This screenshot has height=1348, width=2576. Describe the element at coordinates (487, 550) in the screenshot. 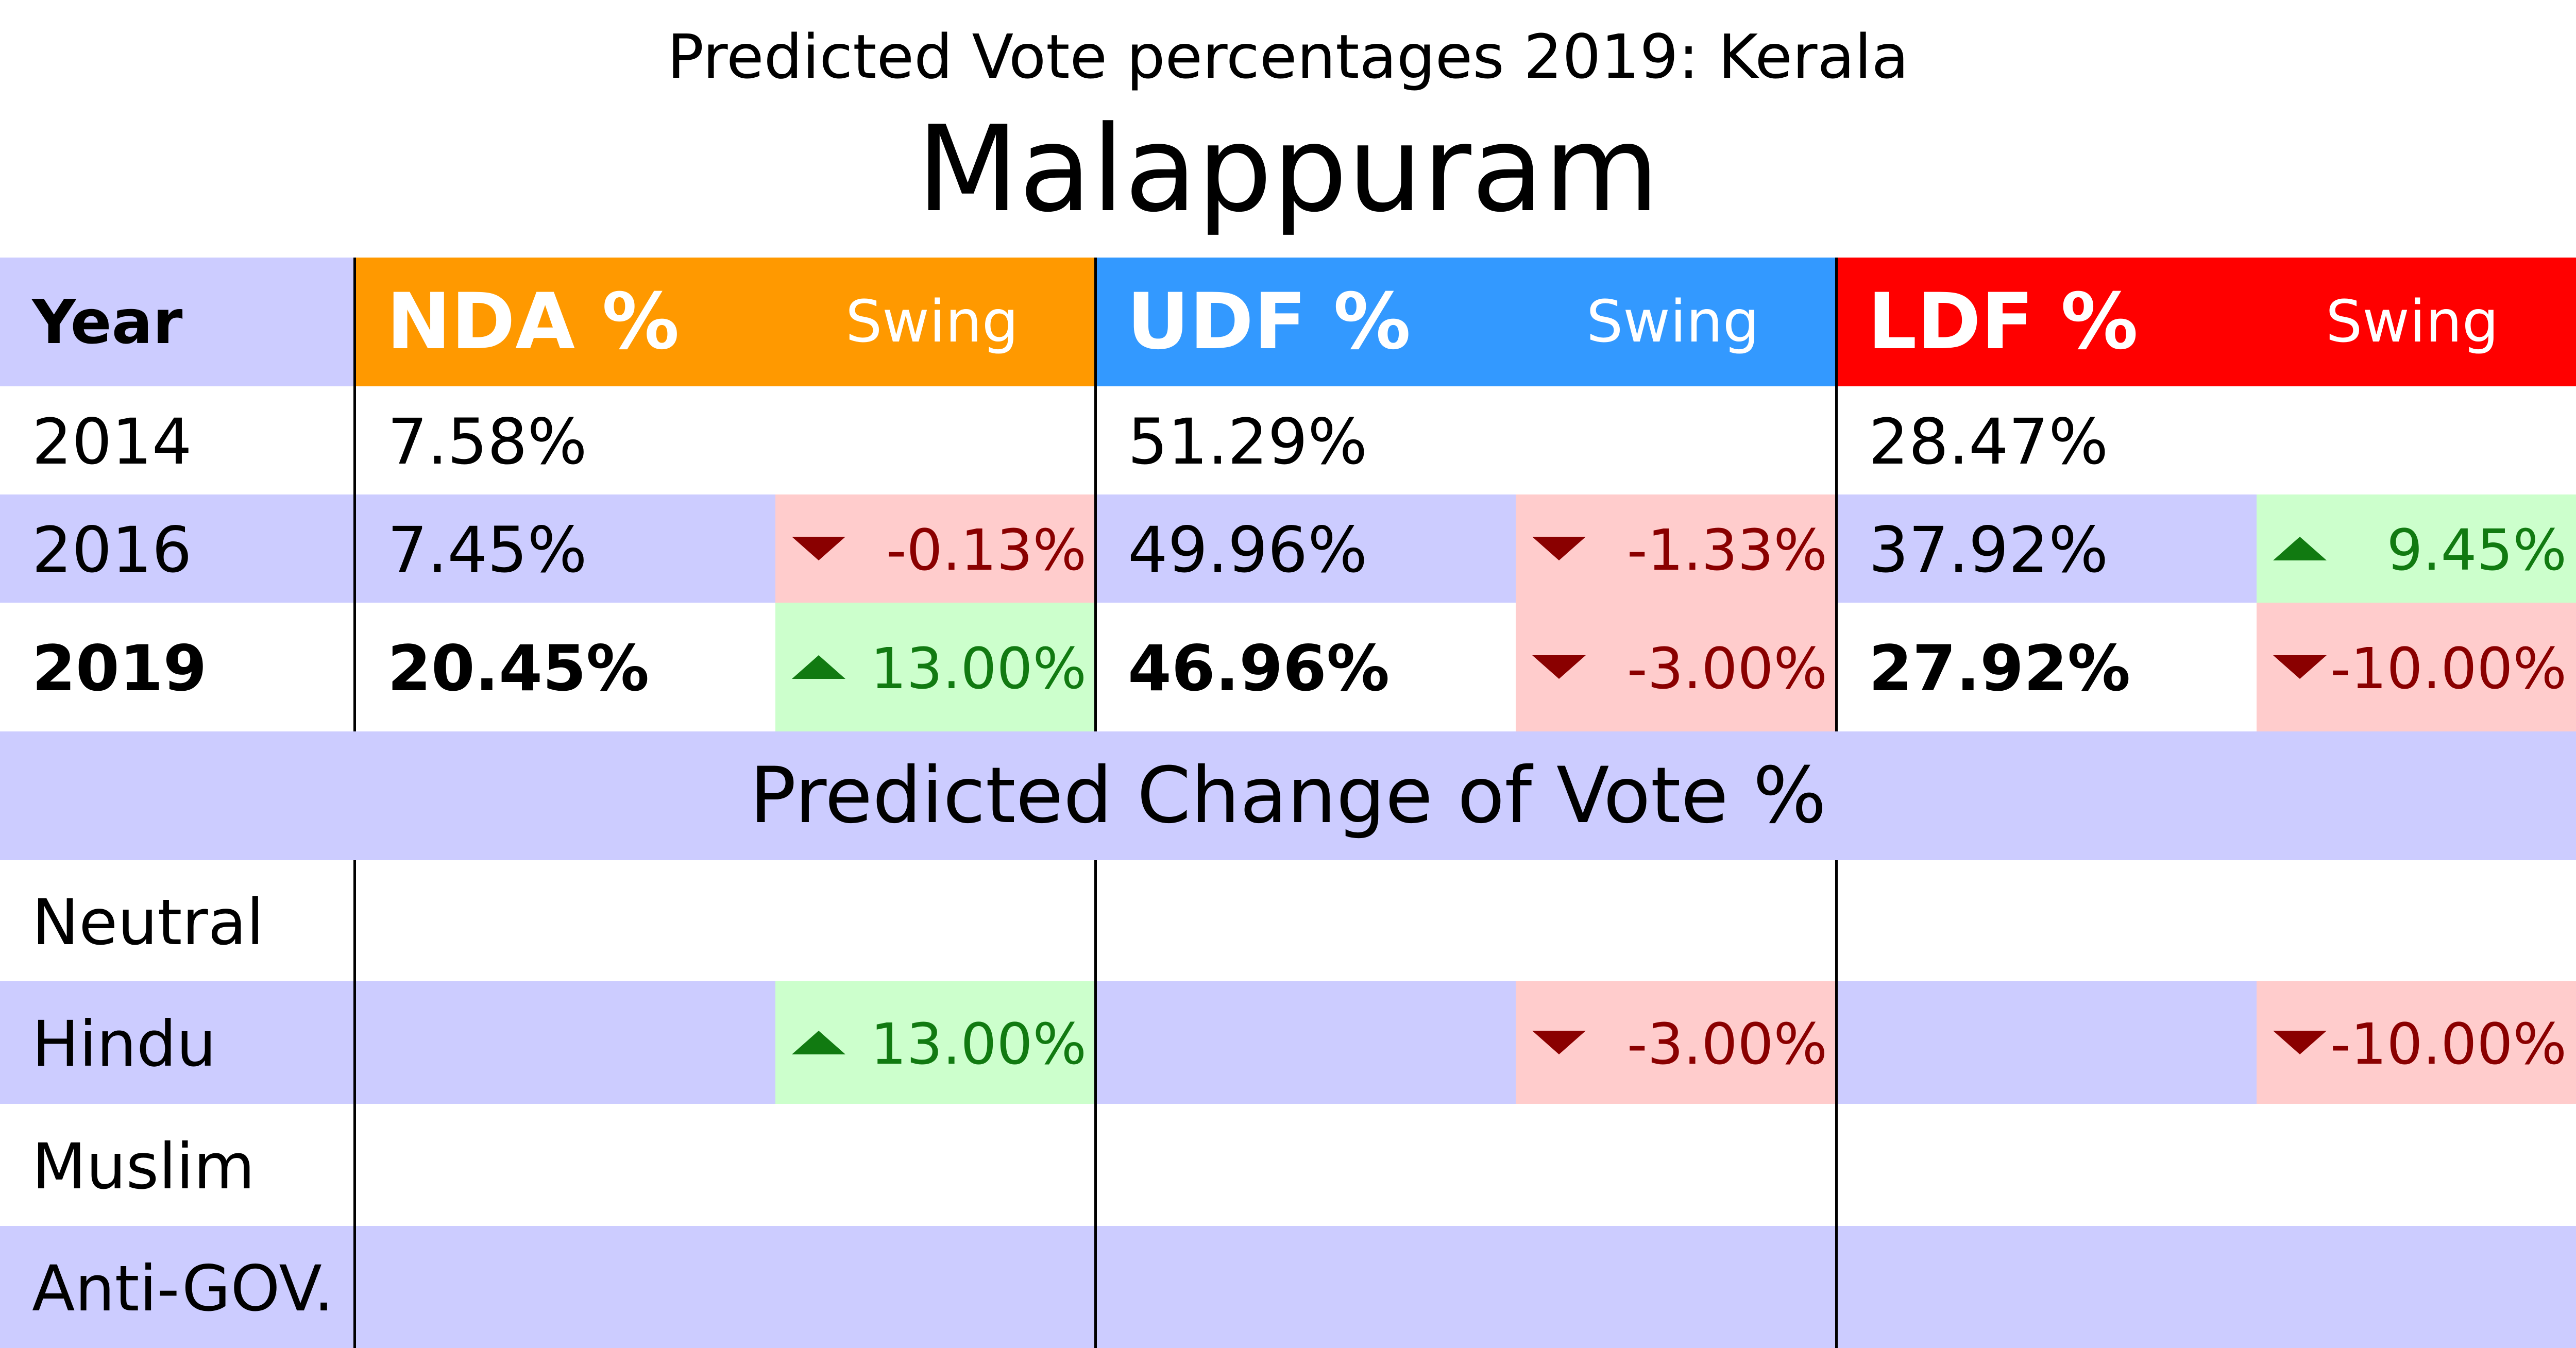

I see `vote-percent-value: 7.45%` at that location.